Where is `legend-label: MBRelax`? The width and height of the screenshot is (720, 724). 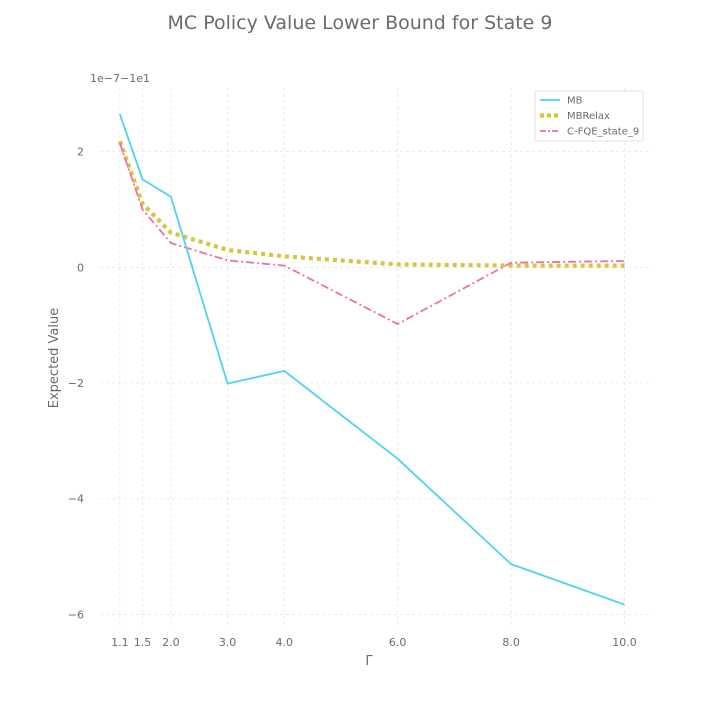
legend-label: MBRelax is located at coordinates (588, 116).